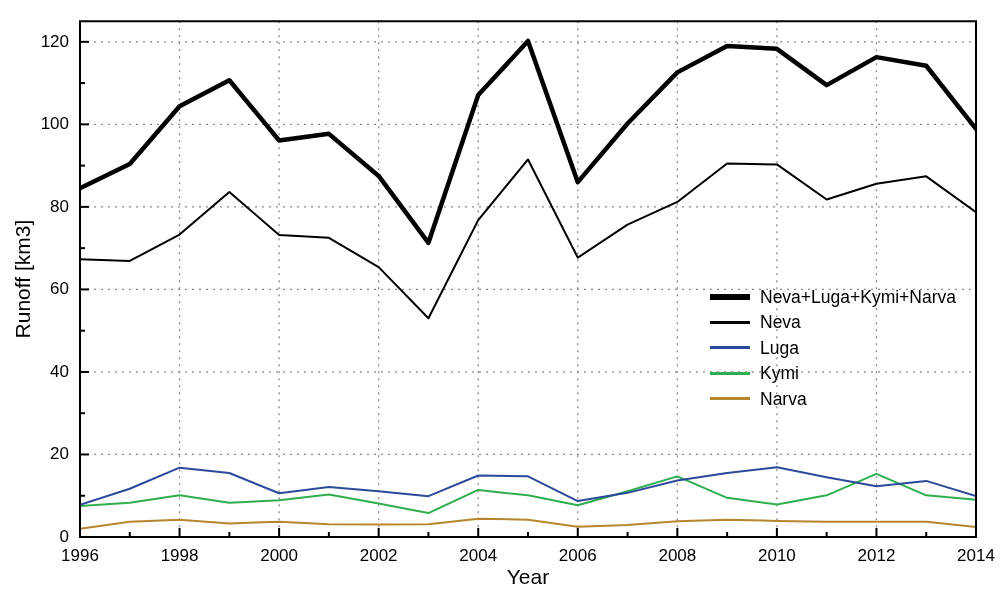  What do you see at coordinates (779, 373) in the screenshot?
I see `legend-label: Kymi` at bounding box center [779, 373].